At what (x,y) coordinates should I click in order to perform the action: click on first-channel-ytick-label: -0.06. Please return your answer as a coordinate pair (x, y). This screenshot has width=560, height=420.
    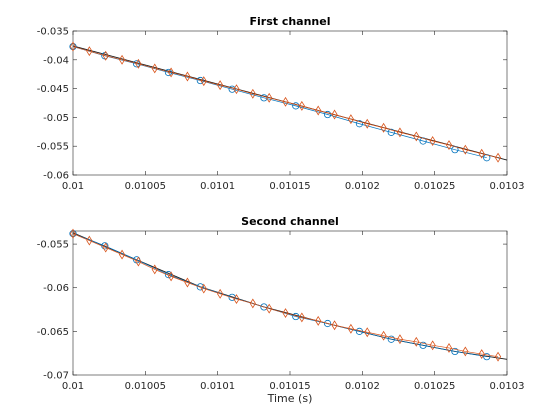
    Looking at the image, I should click on (56, 176).